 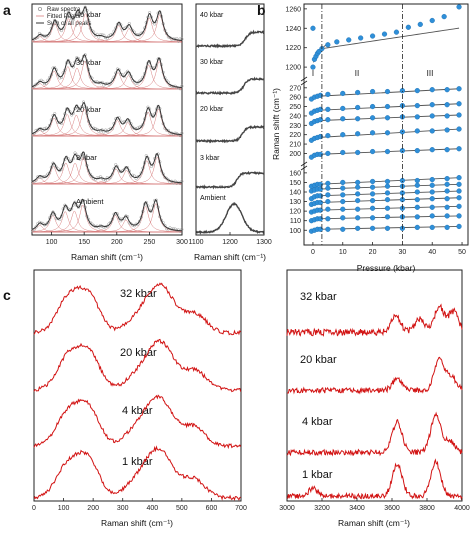 I want to click on b-region-3: III, so click(x=430, y=73).